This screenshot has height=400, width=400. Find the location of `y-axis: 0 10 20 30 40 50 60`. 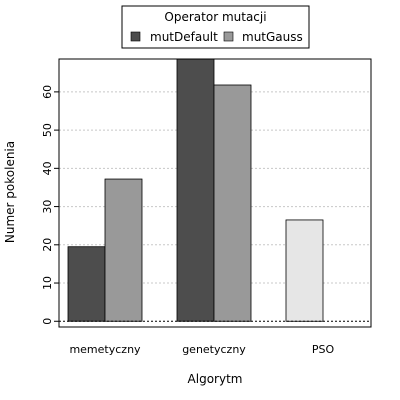

y-axis: 0 10 20 30 40 50 60 is located at coordinates (50, 205).